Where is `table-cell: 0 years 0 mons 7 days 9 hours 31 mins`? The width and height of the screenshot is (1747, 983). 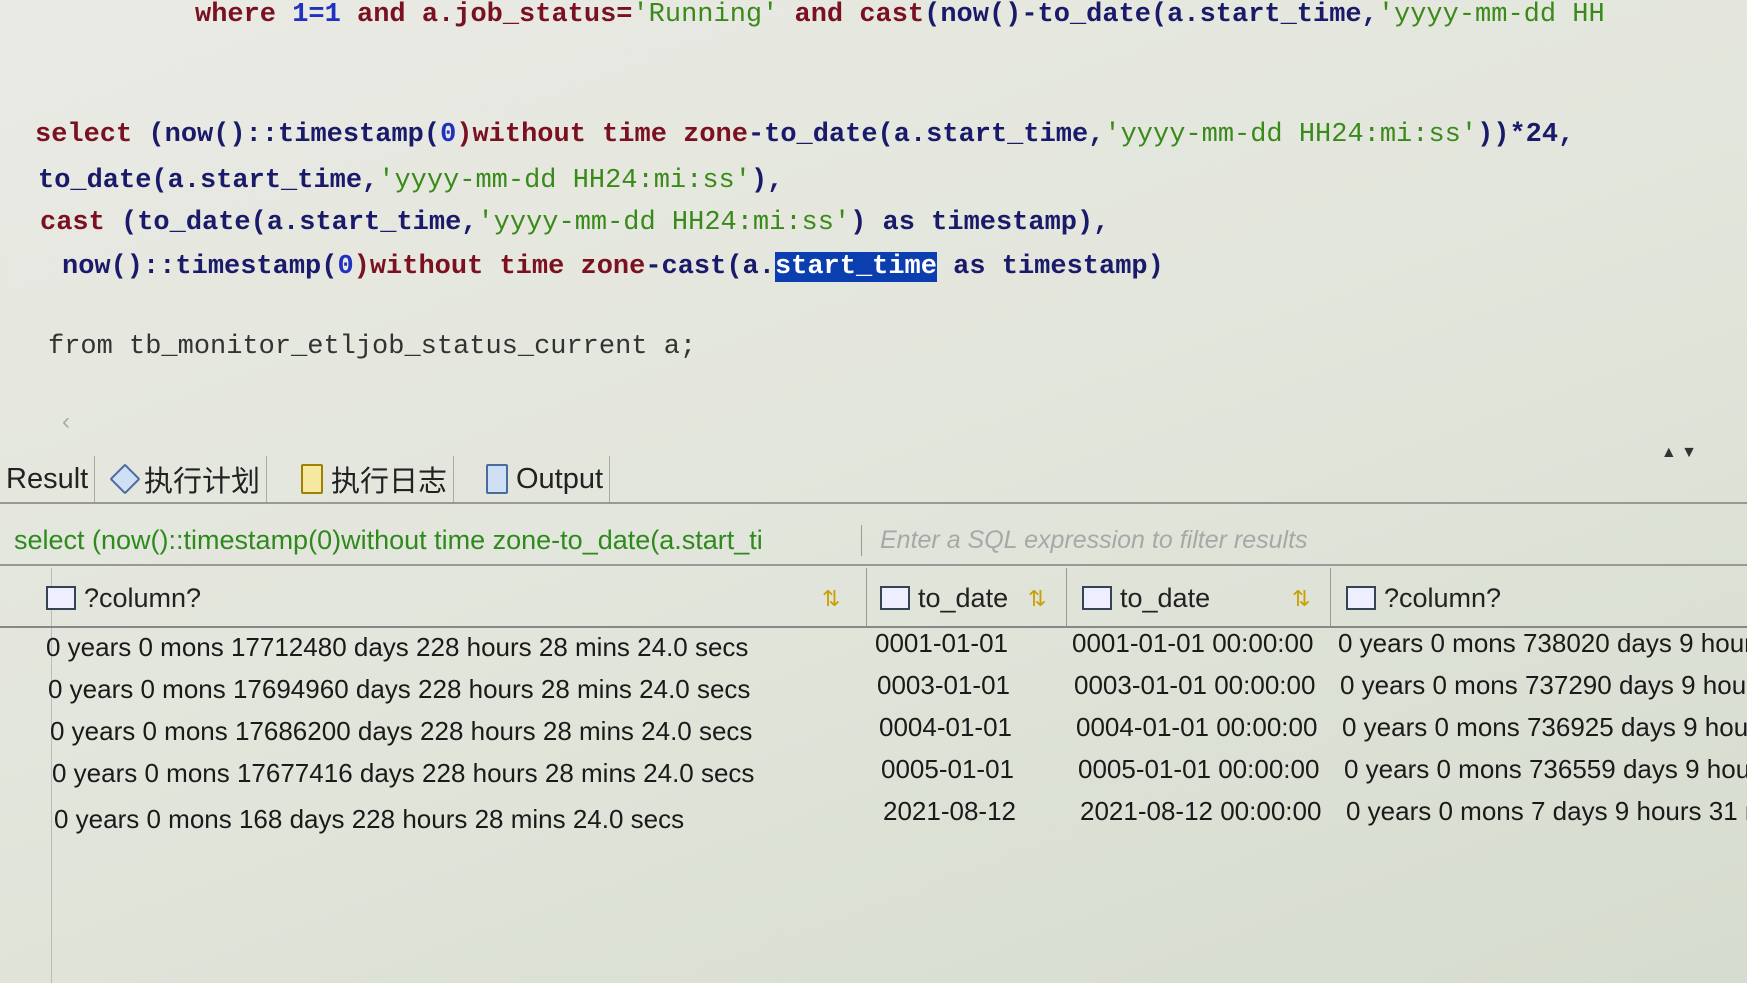
table-cell: 0 years 0 mons 7 days 9 hours 31 mins is located at coordinates (1546, 811).